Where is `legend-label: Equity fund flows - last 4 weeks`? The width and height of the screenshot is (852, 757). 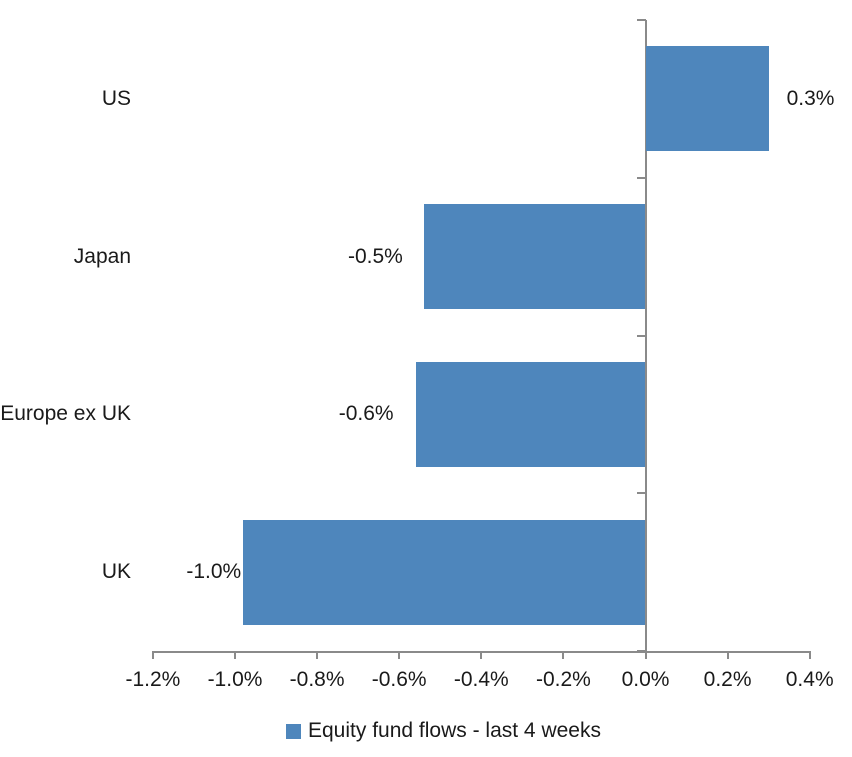 legend-label: Equity fund flows - last 4 weeks is located at coordinates (454, 730).